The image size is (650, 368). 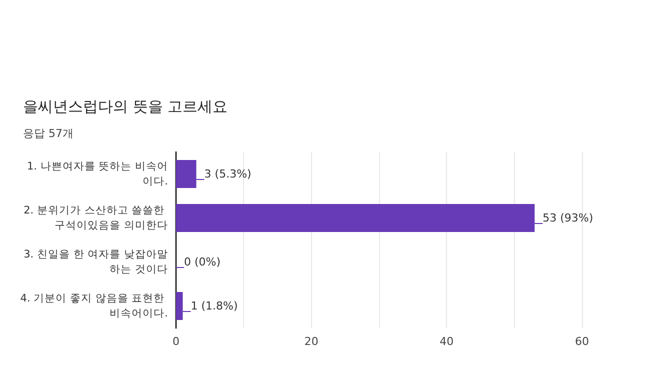 I want to click on x-tick-label: 60, so click(x=582, y=341).